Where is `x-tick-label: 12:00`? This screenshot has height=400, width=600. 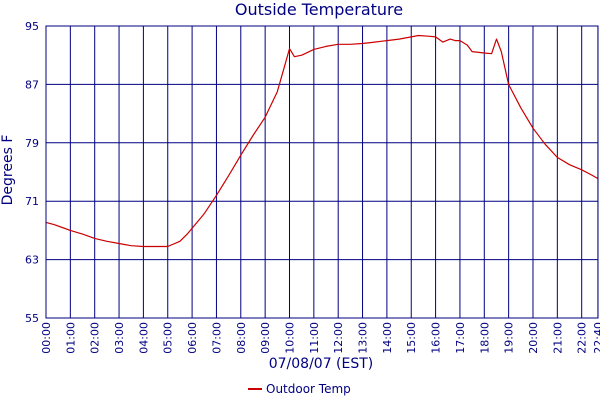 x-tick-label: 12:00 is located at coordinates (338, 338).